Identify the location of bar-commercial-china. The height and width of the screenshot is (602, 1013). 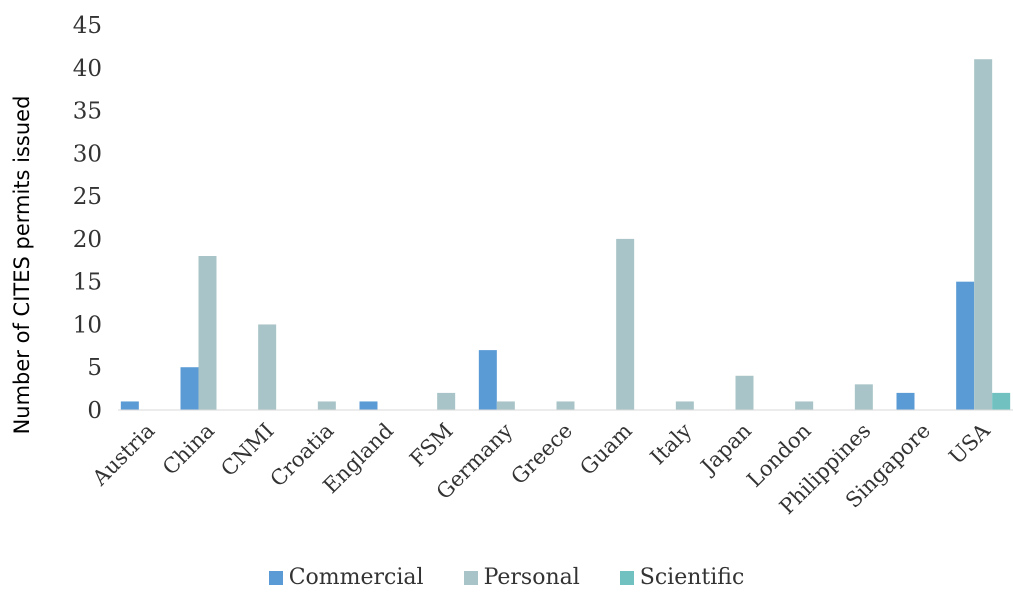
(189, 388).